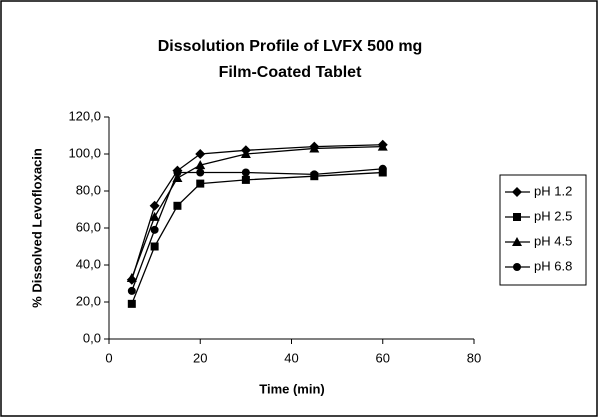 The width and height of the screenshot is (599, 418). What do you see at coordinates (474, 357) in the screenshot?
I see `x-tick-label: 80` at bounding box center [474, 357].